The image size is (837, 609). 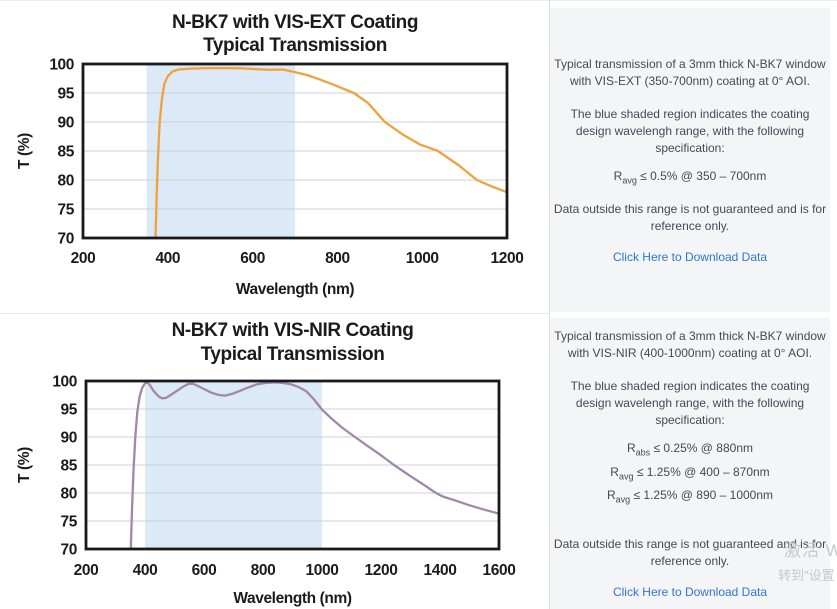 I want to click on gridlines, so click(x=292, y=465).